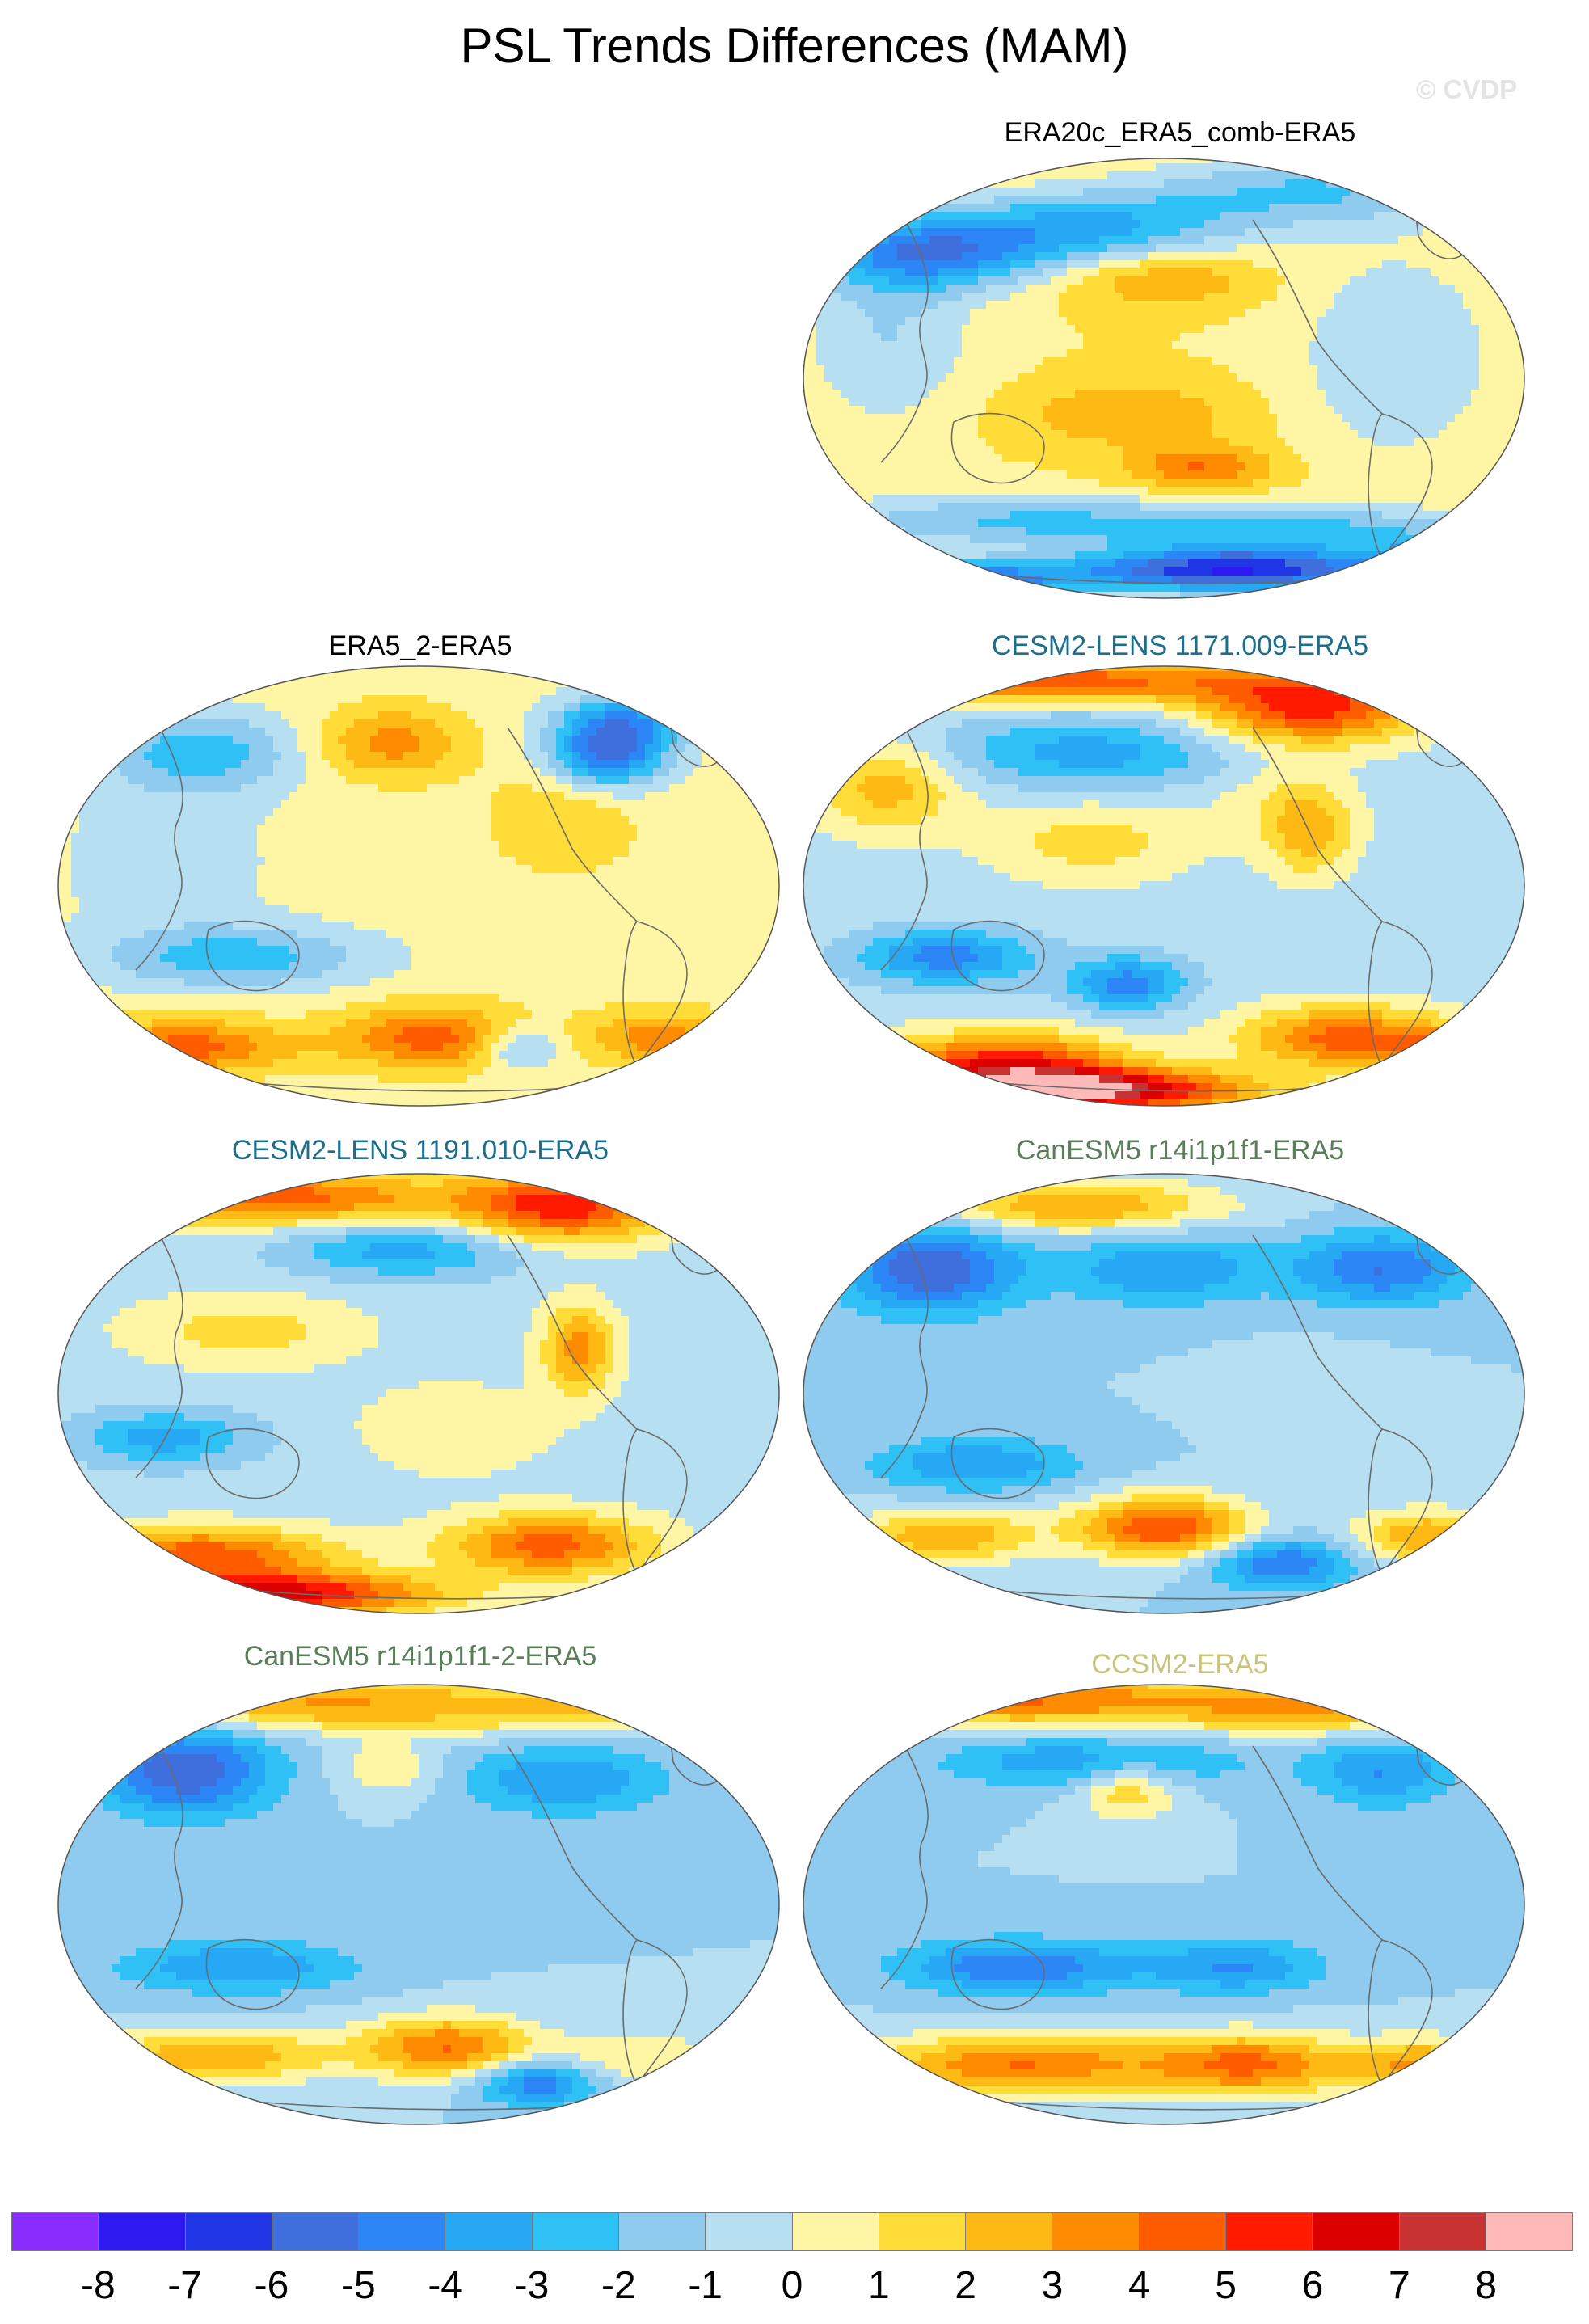  Describe the element at coordinates (272, 2285) in the screenshot. I see `colorbar-tick-label: -6` at that location.